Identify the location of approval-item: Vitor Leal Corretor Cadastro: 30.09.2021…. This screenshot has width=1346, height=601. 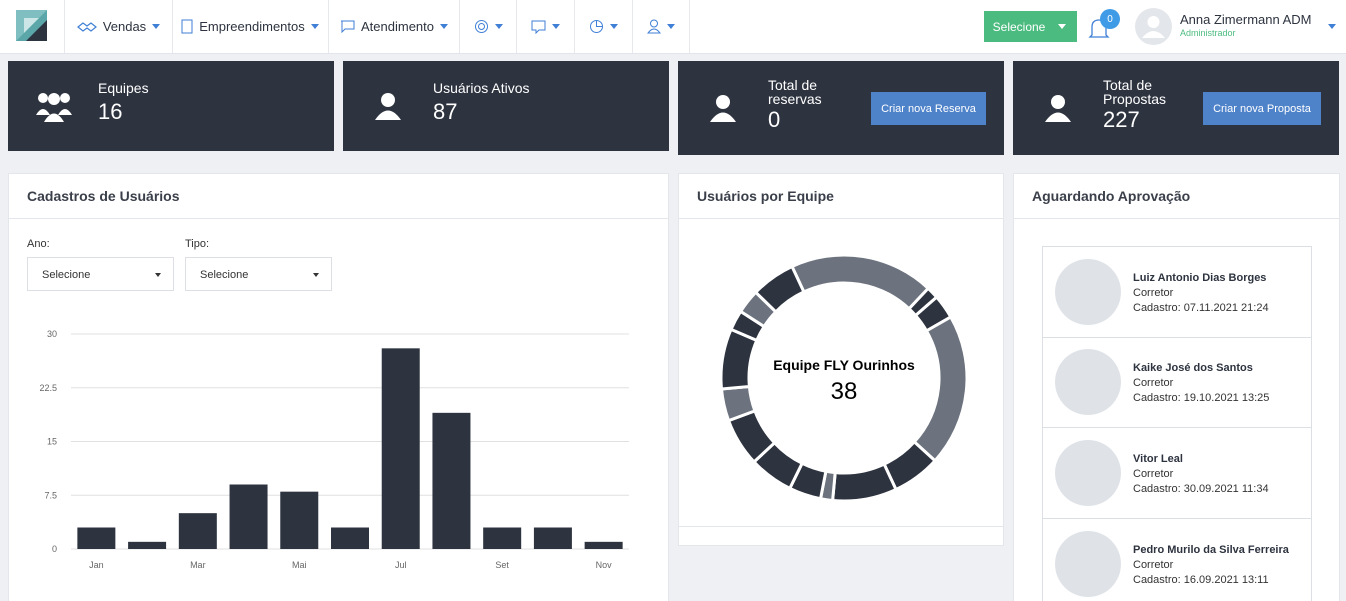
(1177, 473).